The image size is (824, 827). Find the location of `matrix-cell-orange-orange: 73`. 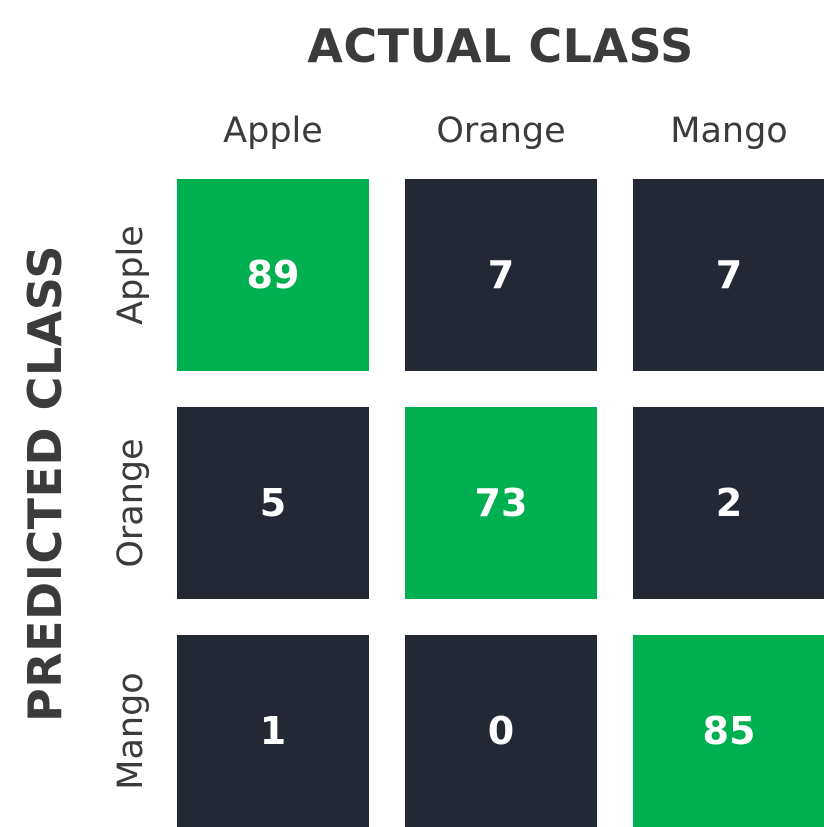

matrix-cell-orange-orange: 73 is located at coordinates (501, 503).